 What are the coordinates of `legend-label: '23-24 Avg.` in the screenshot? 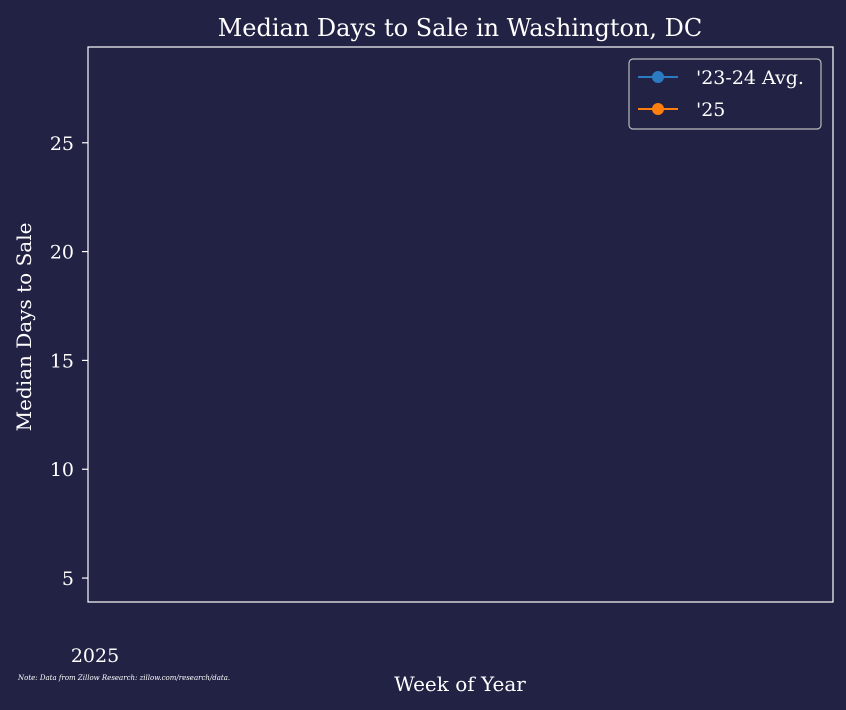 It's located at (750, 78).